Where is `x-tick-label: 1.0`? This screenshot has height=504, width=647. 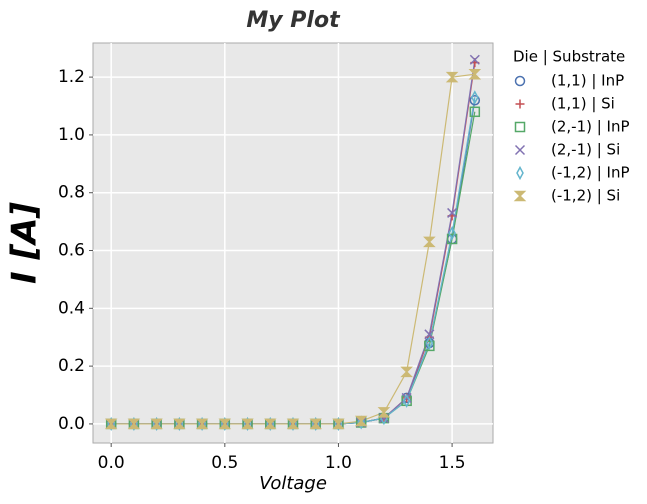 x-tick-label: 1.0 is located at coordinates (338, 463).